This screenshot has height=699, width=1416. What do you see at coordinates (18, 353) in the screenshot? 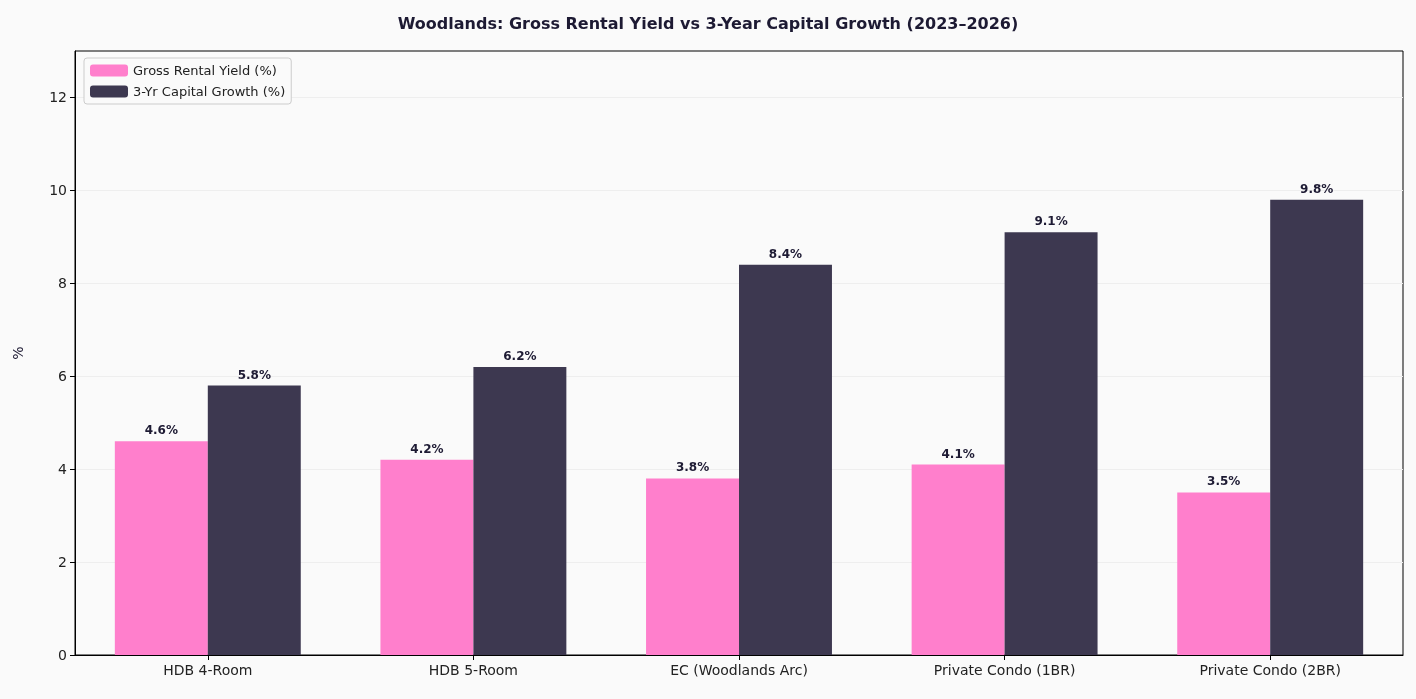
I see `y-axis-title: %` at bounding box center [18, 353].